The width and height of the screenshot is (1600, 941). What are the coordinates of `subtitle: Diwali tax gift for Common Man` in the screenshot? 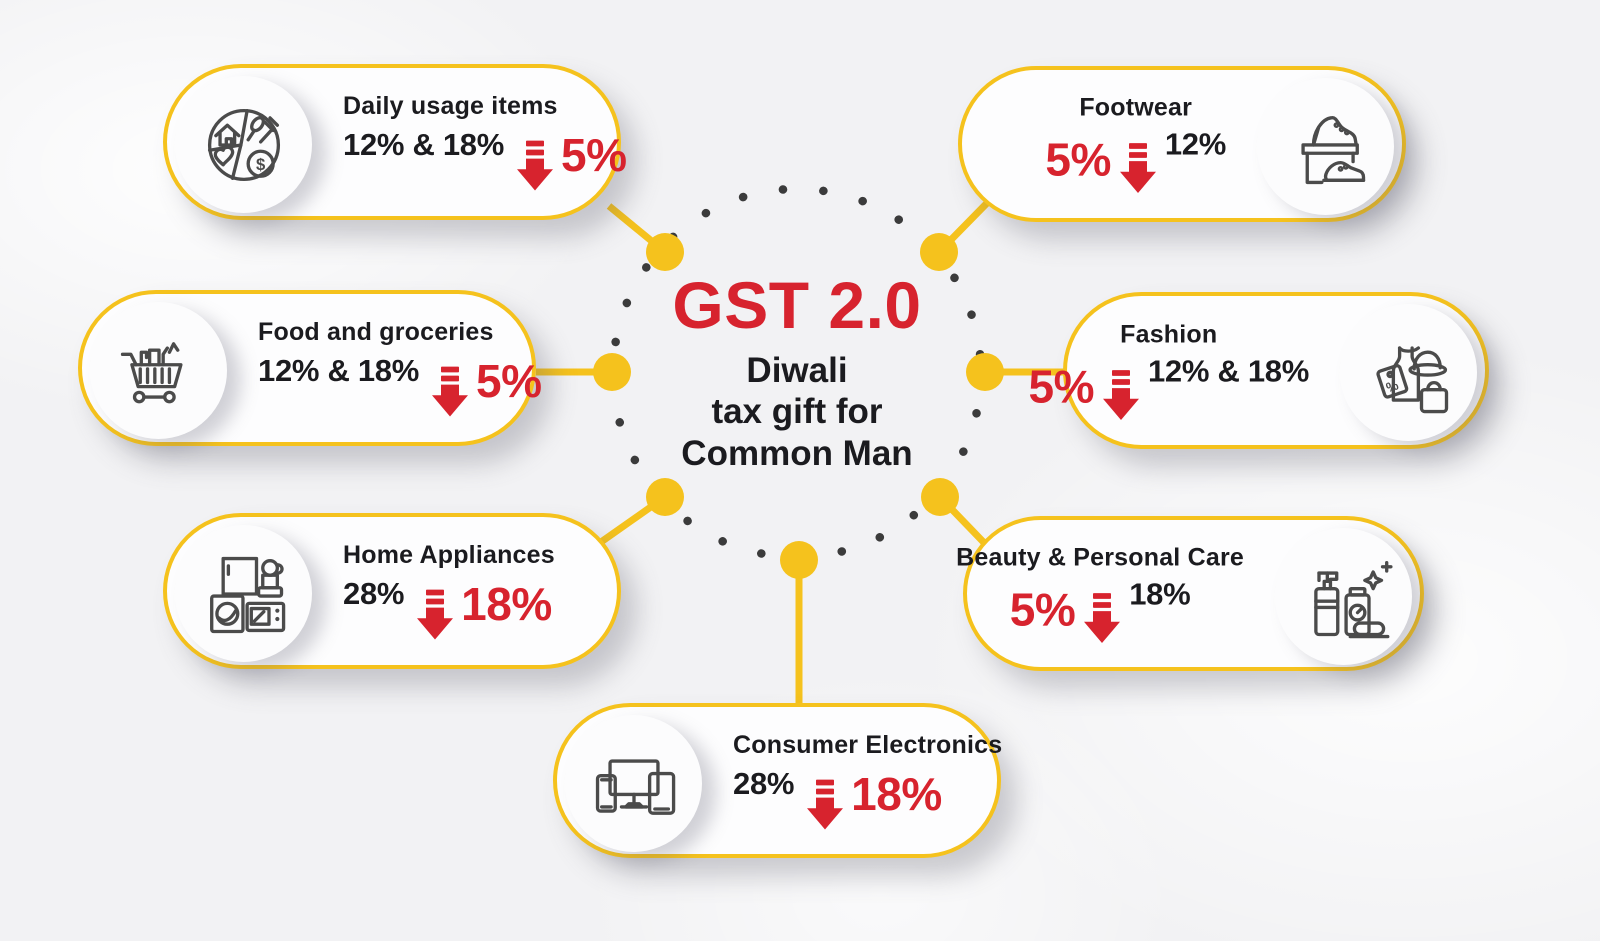 It's located at (797, 412).